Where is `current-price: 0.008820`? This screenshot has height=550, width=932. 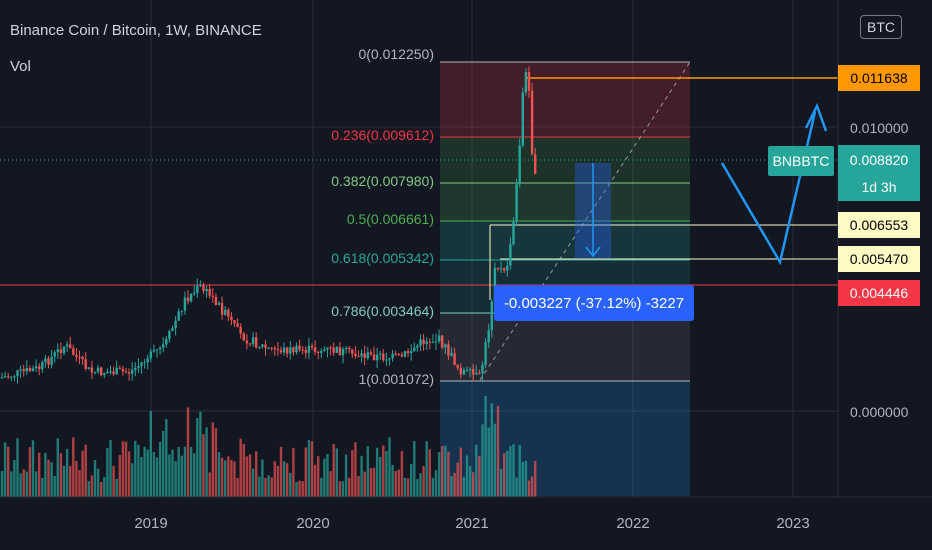 current-price: 0.008820 is located at coordinates (879, 160).